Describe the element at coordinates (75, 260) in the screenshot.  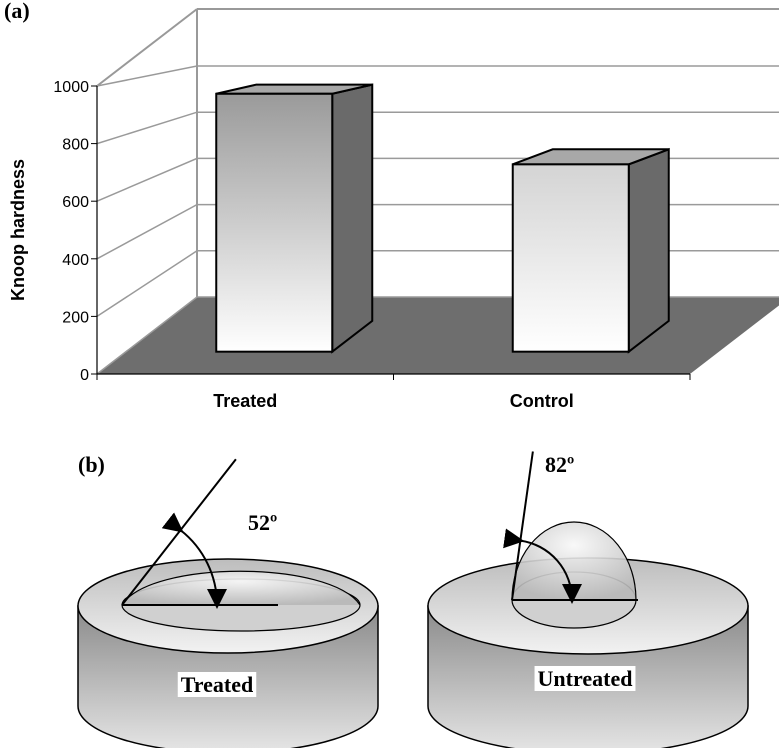
I see `y-tick-label: 400` at that location.